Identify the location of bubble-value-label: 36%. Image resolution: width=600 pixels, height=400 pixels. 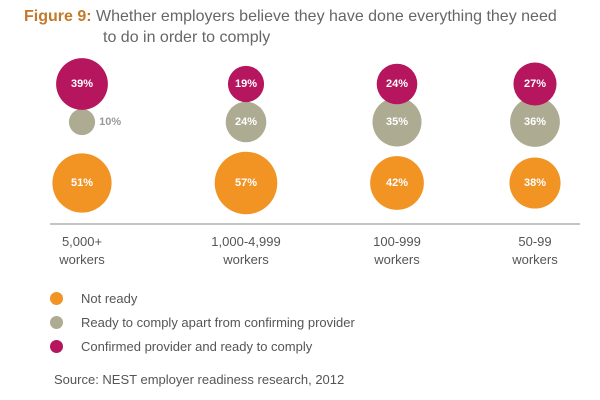
(535, 122).